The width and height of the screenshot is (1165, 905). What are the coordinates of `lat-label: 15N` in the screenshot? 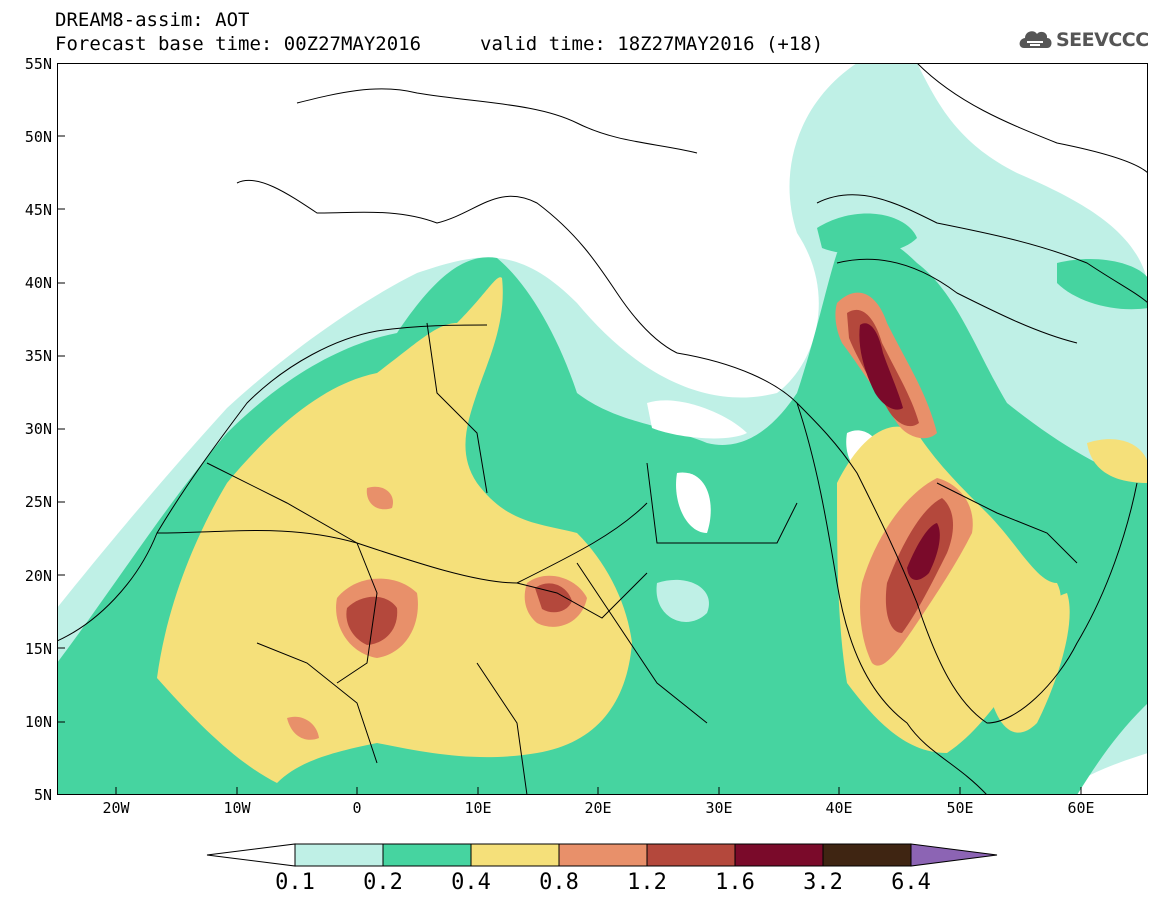 It's located at (38, 649).